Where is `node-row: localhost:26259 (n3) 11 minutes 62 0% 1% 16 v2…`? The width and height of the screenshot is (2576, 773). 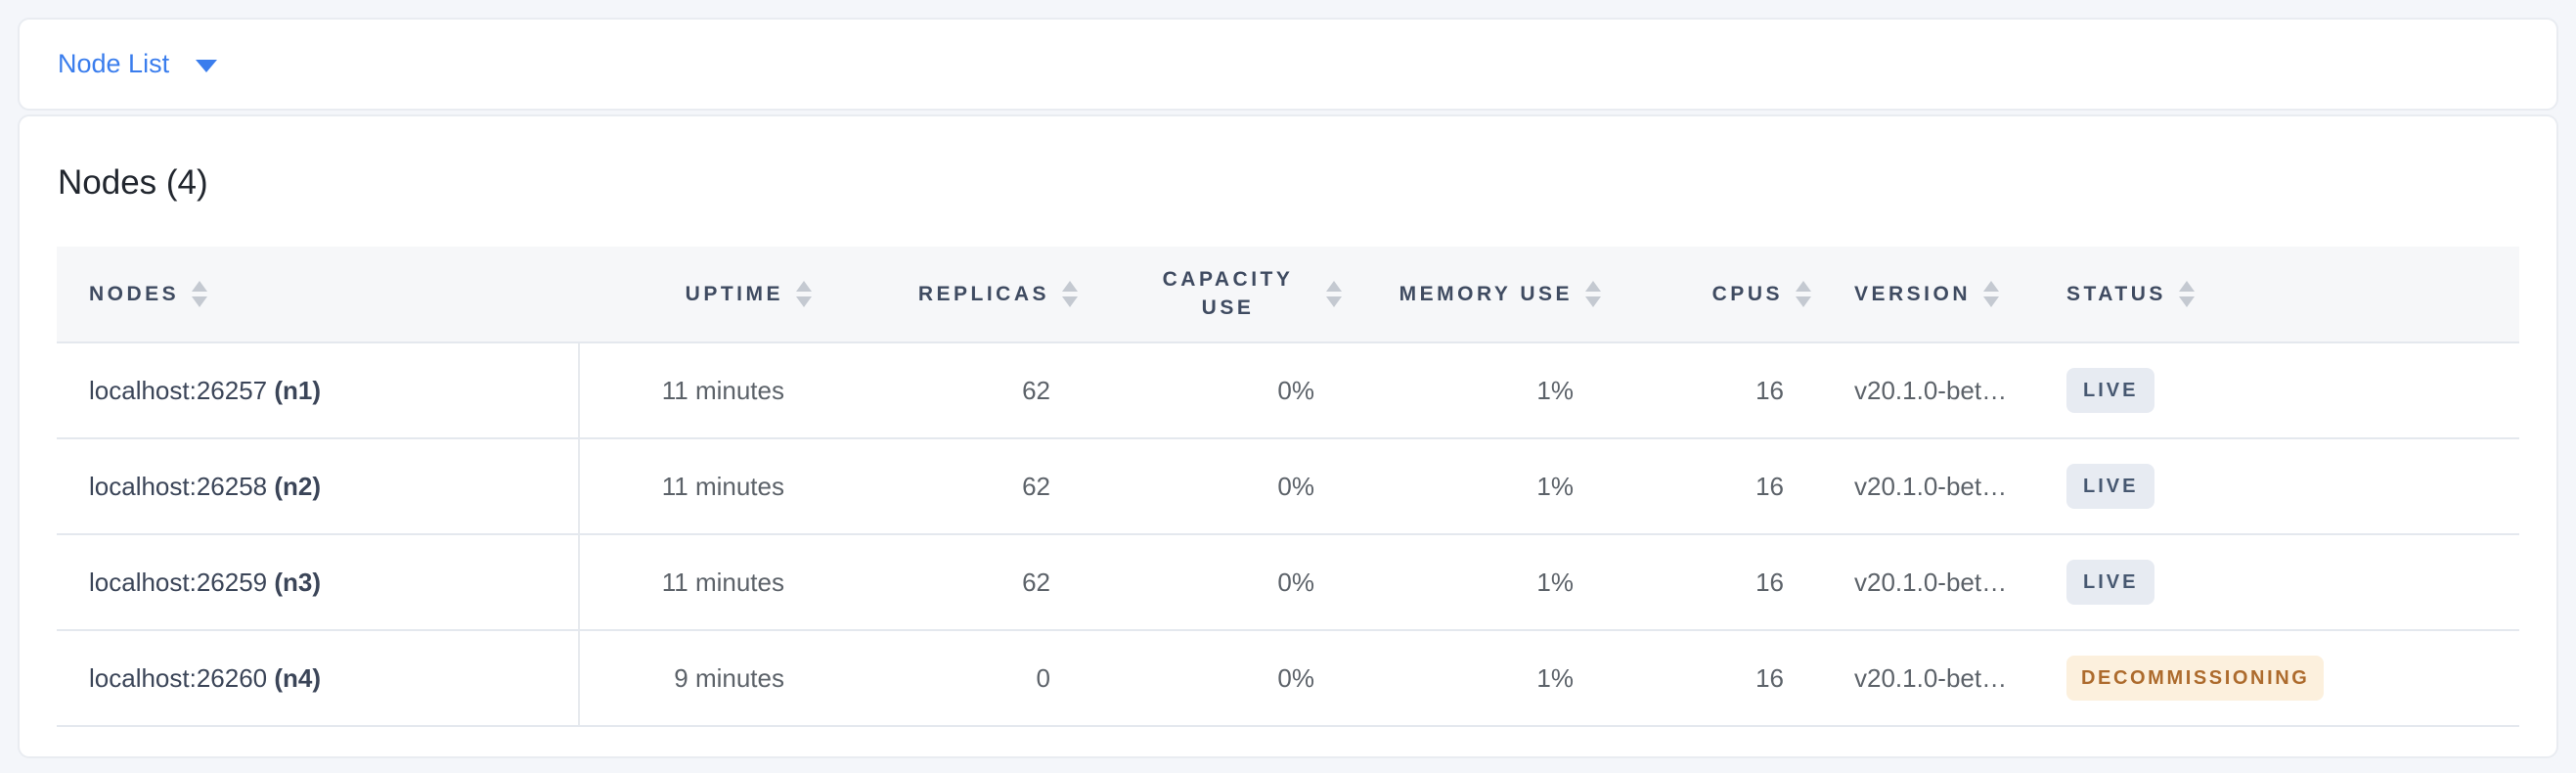 node-row: localhost:26259 (n3) 11 minutes 62 0% 1% 16 v2… is located at coordinates (1288, 582).